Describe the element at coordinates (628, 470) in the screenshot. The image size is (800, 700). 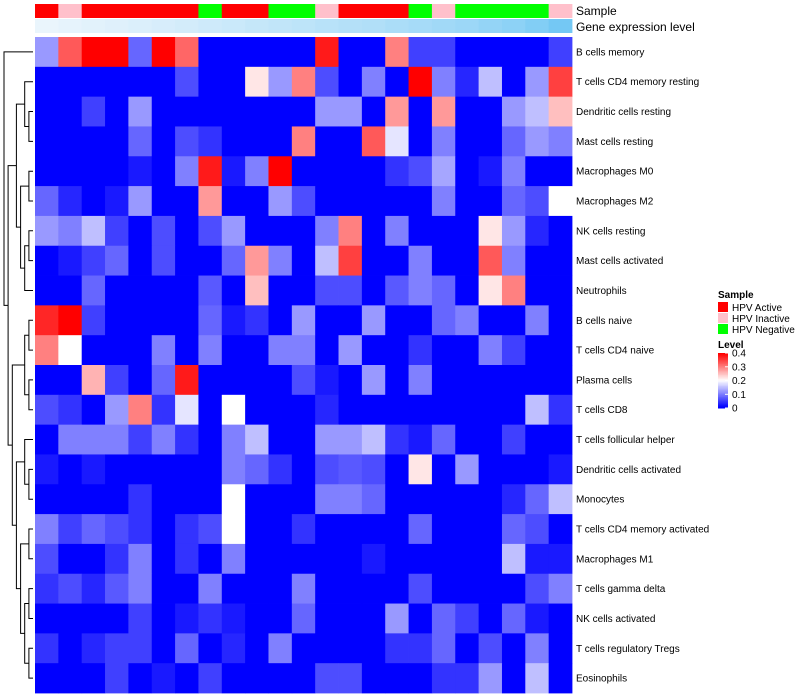
I see `row-label: Dendritic cells activated` at that location.